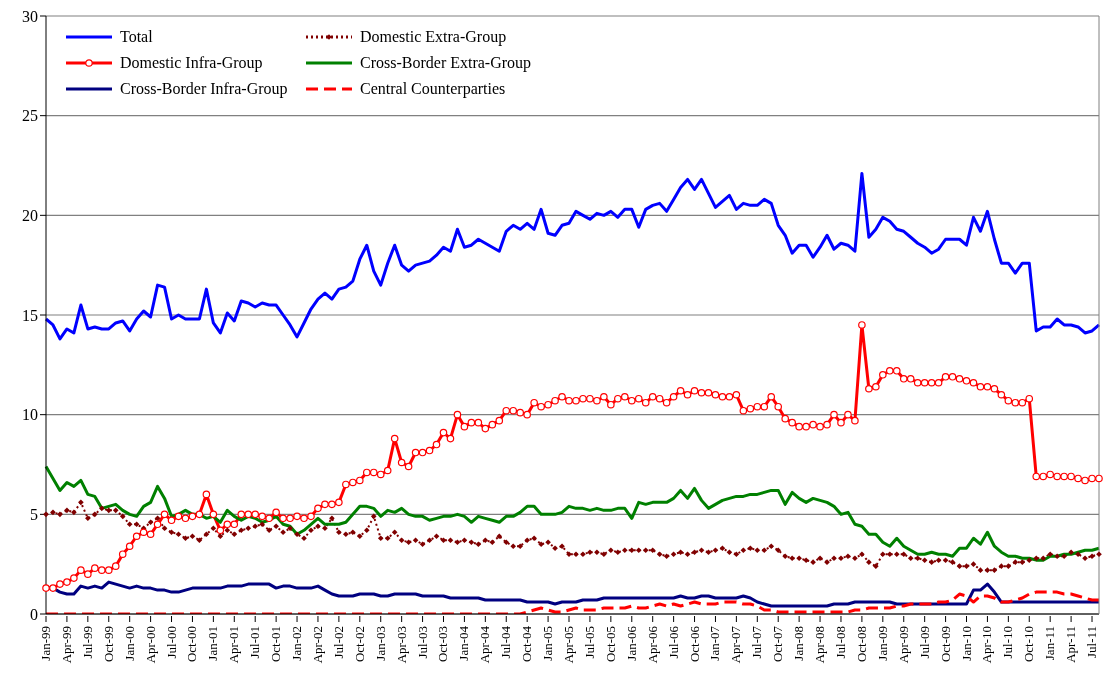 The image size is (1108, 678). What do you see at coordinates (30, 116) in the screenshot?
I see `y-tick-label: 25` at bounding box center [30, 116].